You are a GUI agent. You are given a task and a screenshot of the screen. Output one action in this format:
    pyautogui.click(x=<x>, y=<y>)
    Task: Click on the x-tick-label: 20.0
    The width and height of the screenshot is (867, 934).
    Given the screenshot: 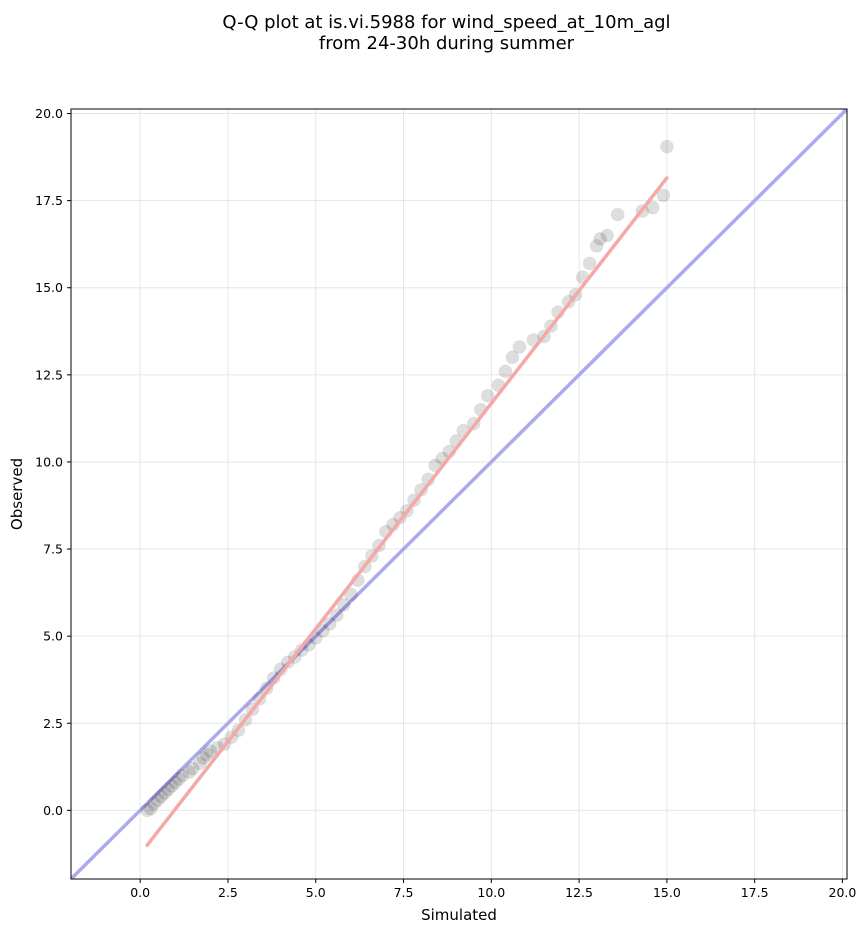 What is the action you would take?
    pyautogui.click(x=843, y=892)
    